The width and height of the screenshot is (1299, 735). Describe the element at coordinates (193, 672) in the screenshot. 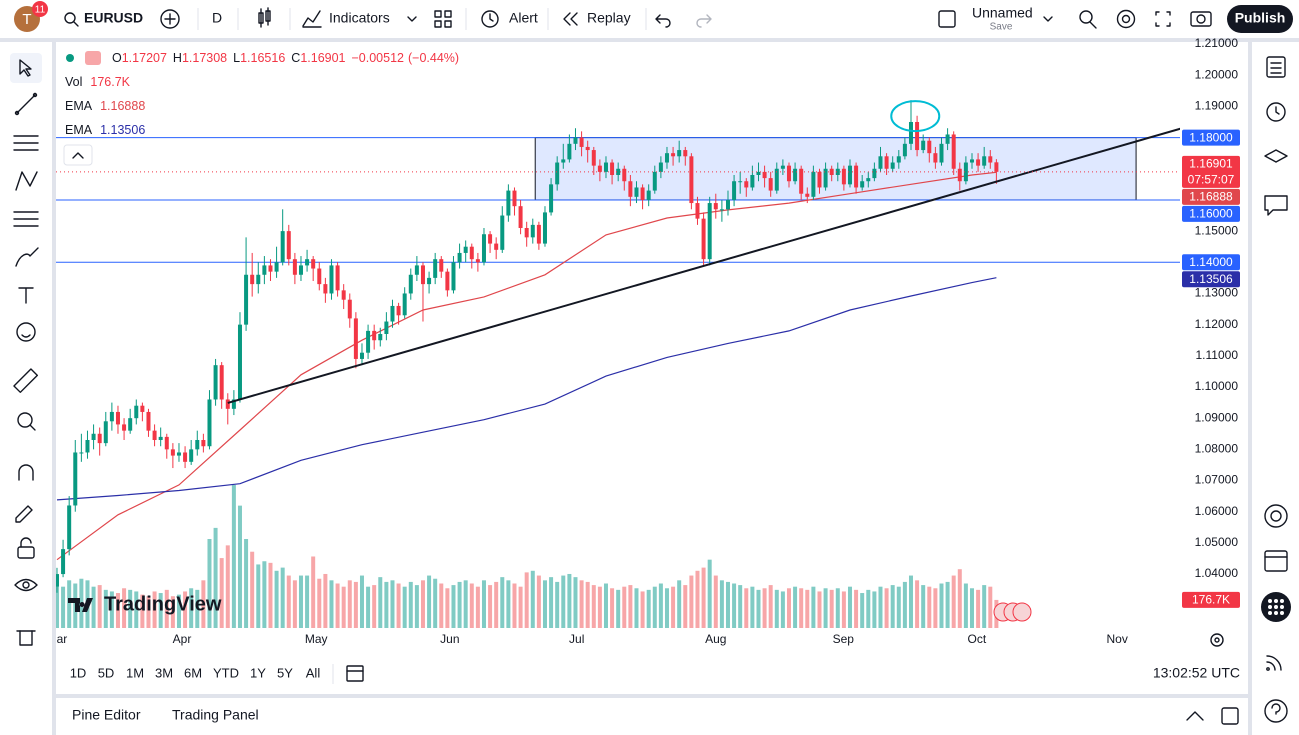

I see `range-button: 6M` at that location.